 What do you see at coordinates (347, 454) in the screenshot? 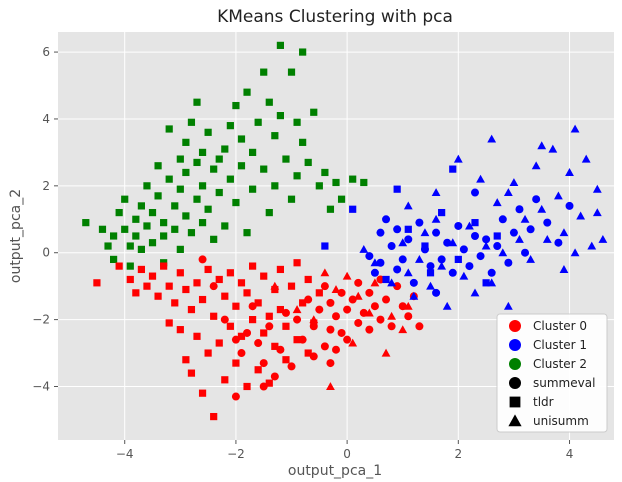
I see `x-tick-label: 0` at bounding box center [347, 454].